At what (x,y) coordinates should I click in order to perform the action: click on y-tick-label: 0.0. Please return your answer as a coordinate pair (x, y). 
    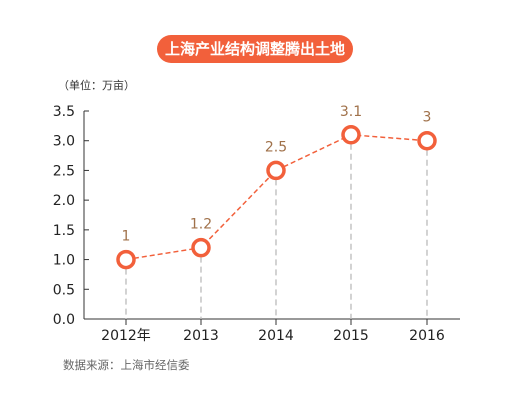
    Looking at the image, I should click on (64, 320).